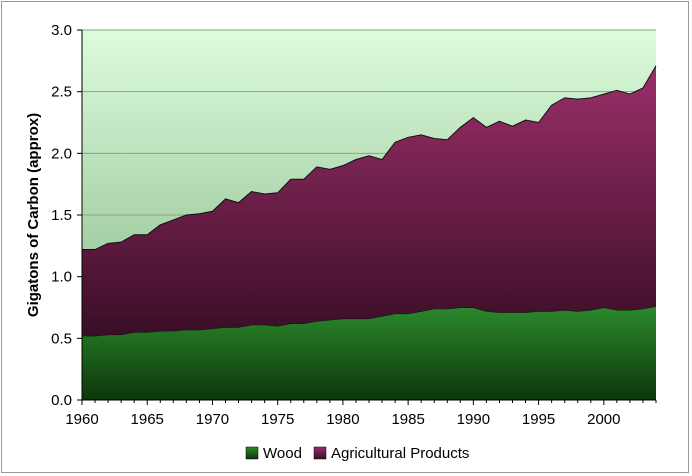  I want to click on legend-item: Wood, so click(273, 453).